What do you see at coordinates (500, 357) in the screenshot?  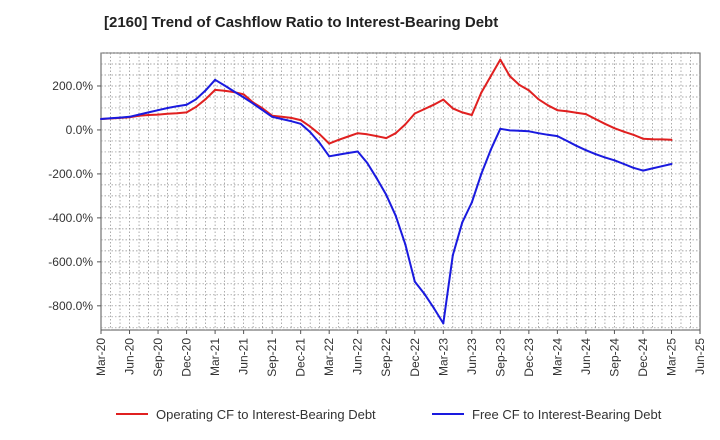 I see `x-tick-label: Sep-23` at bounding box center [500, 357].